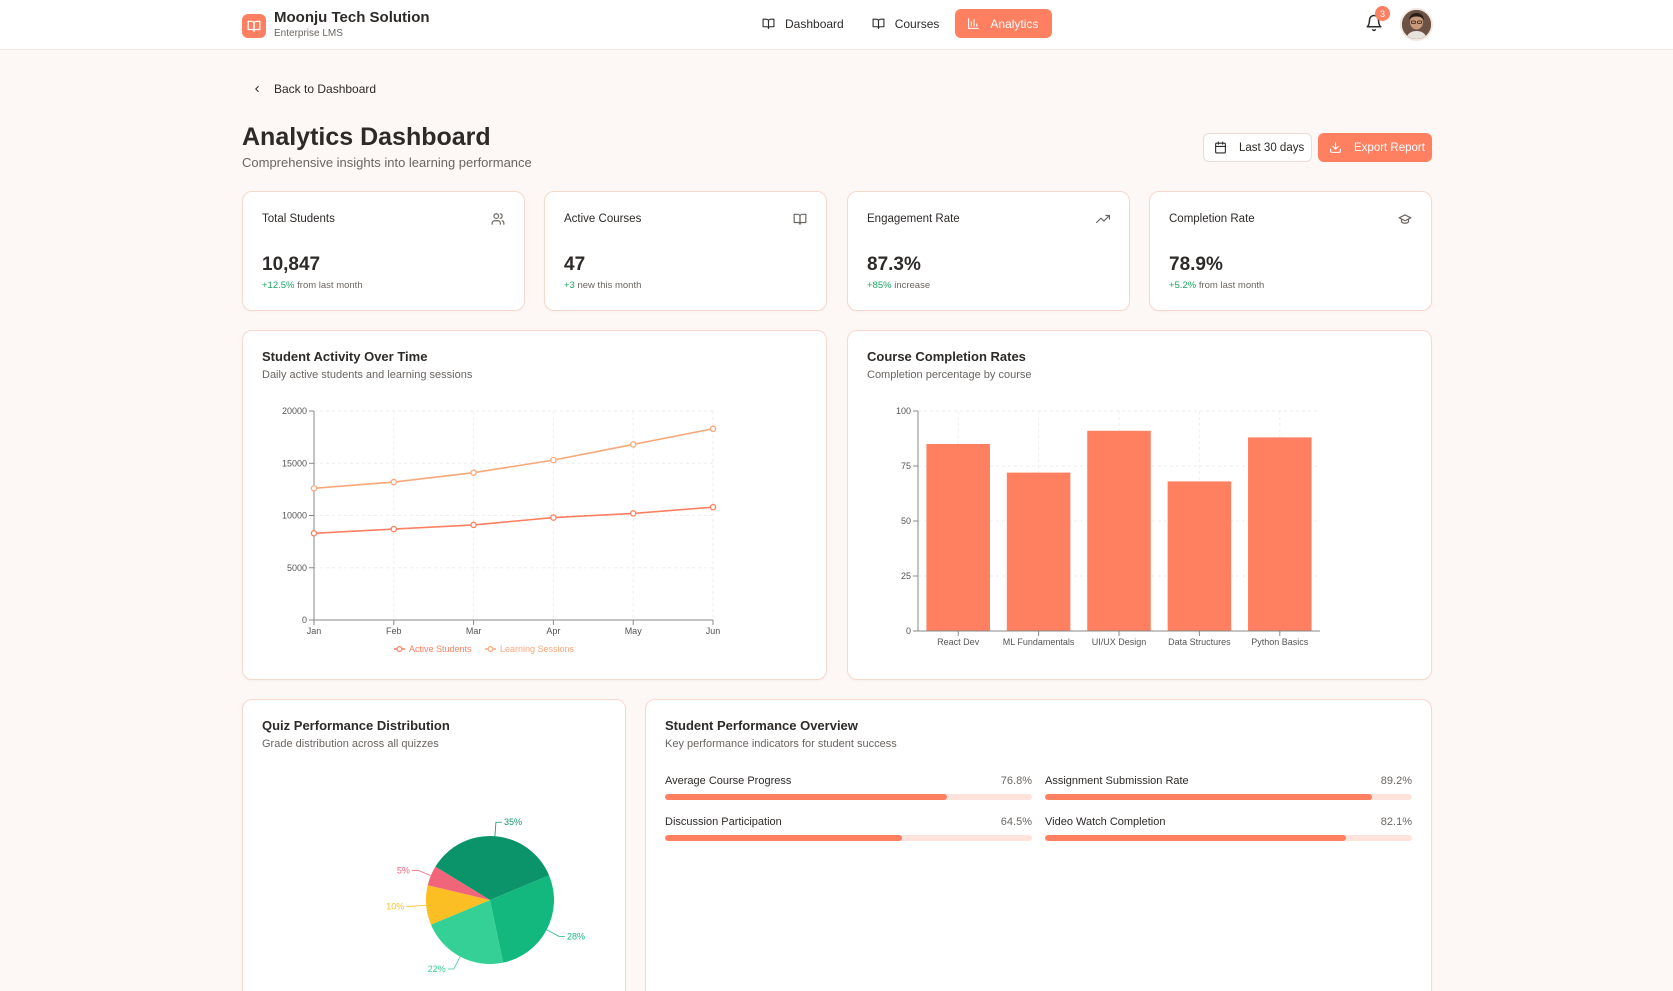  Describe the element at coordinates (298, 219) in the screenshot. I see `stat-title: Total Students` at that location.